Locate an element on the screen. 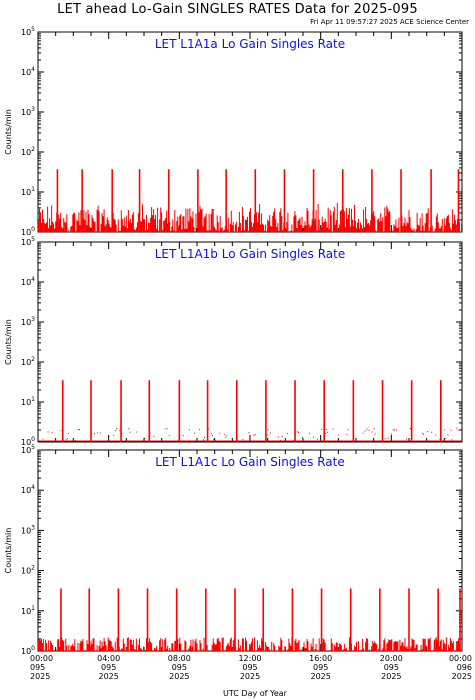 The image size is (475, 700). x-tick-time: 20:00 is located at coordinates (391, 658).